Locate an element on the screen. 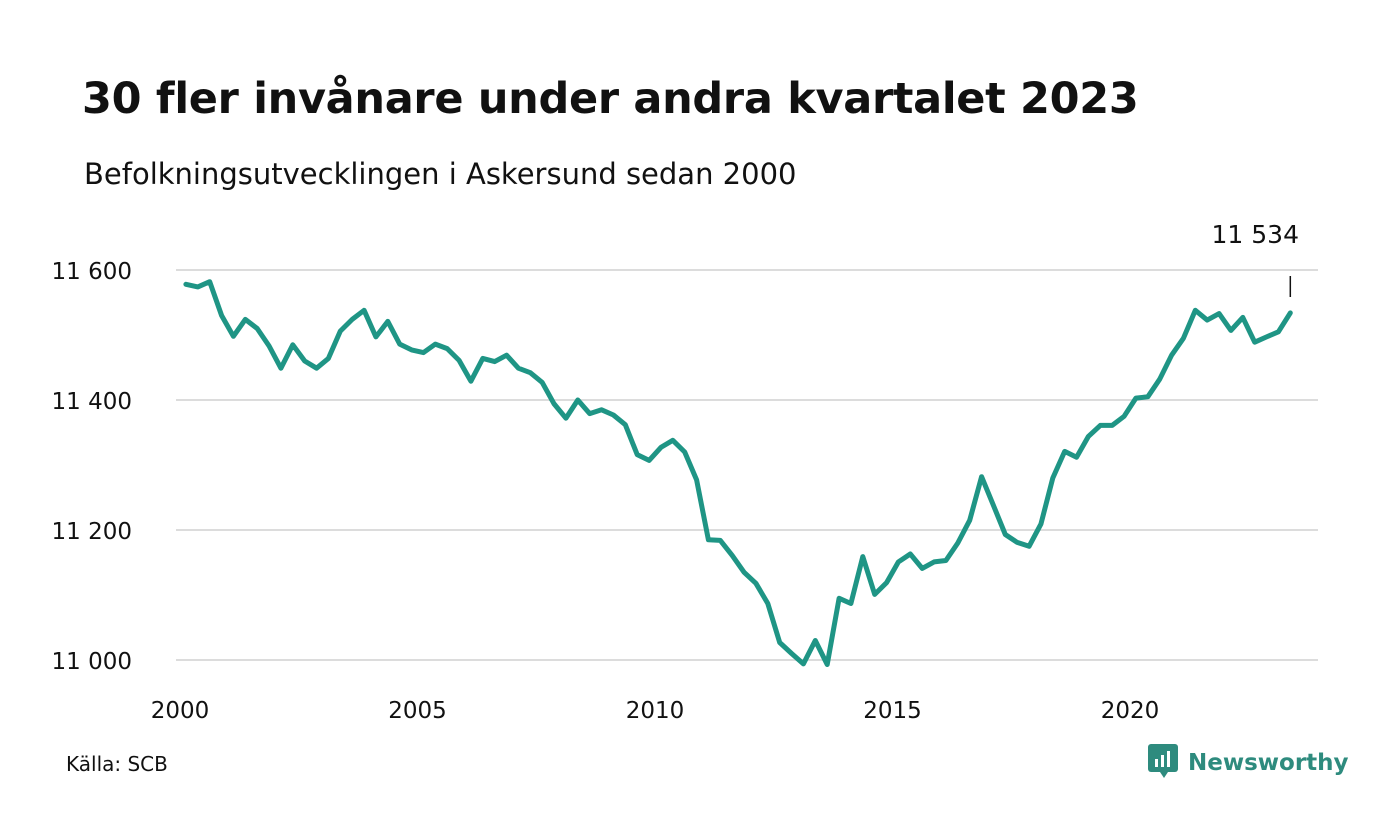 The image size is (1400, 840). source-note: Källa: SCB is located at coordinates (117, 764).